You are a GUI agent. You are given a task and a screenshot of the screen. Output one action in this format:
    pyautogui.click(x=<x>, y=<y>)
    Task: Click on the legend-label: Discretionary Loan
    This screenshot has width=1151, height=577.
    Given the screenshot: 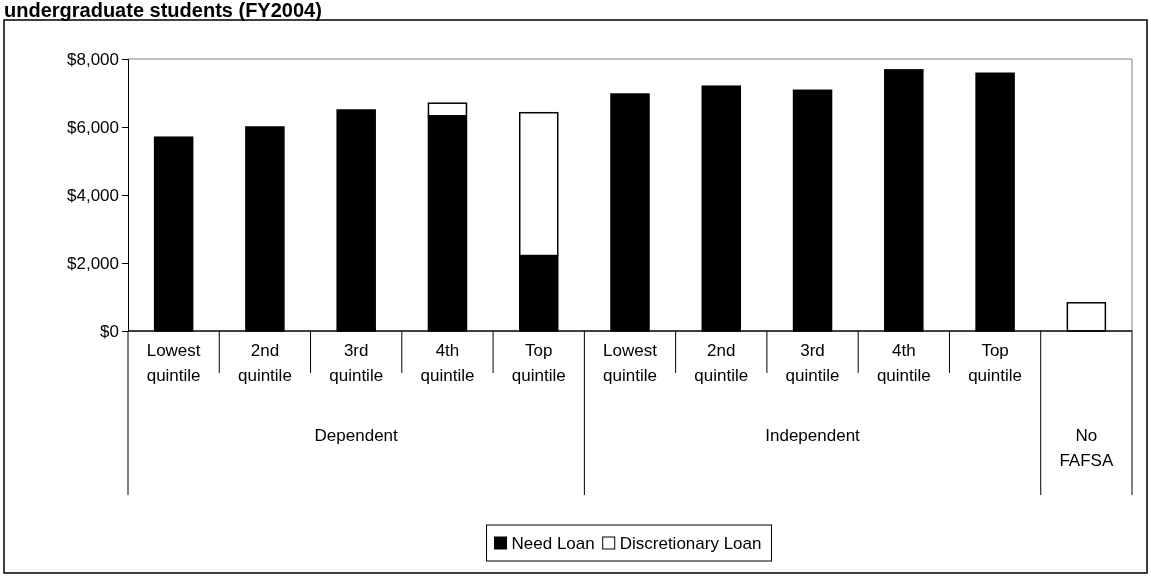 What is the action you would take?
    pyautogui.click(x=690, y=543)
    